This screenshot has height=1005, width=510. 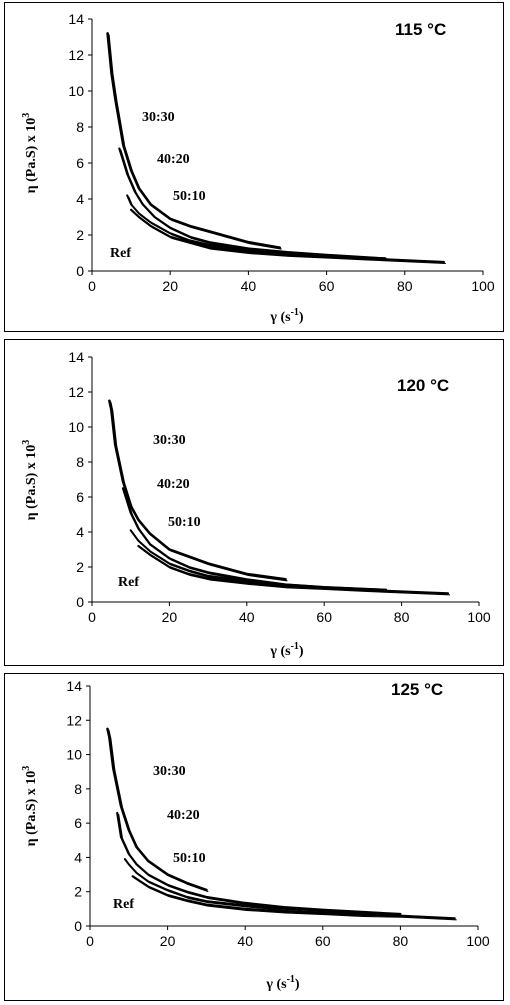 What do you see at coordinates (420, 29) in the screenshot?
I see `chart-title: 115 °C` at bounding box center [420, 29].